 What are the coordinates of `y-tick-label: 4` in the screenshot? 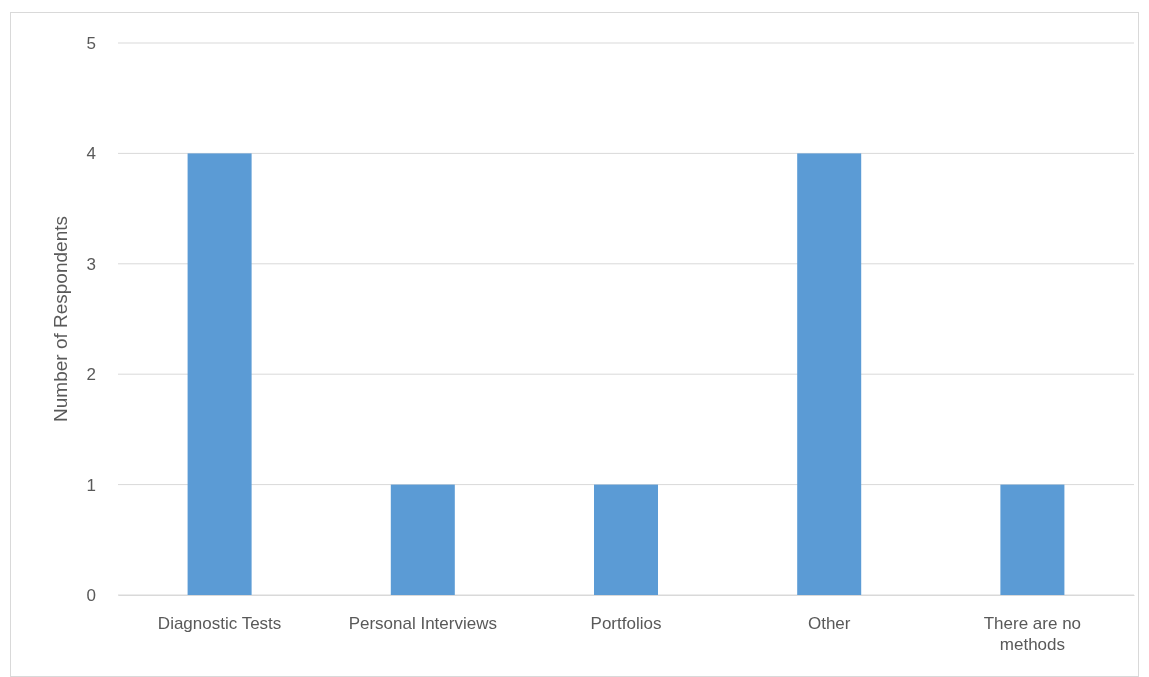 It's located at (91, 154).